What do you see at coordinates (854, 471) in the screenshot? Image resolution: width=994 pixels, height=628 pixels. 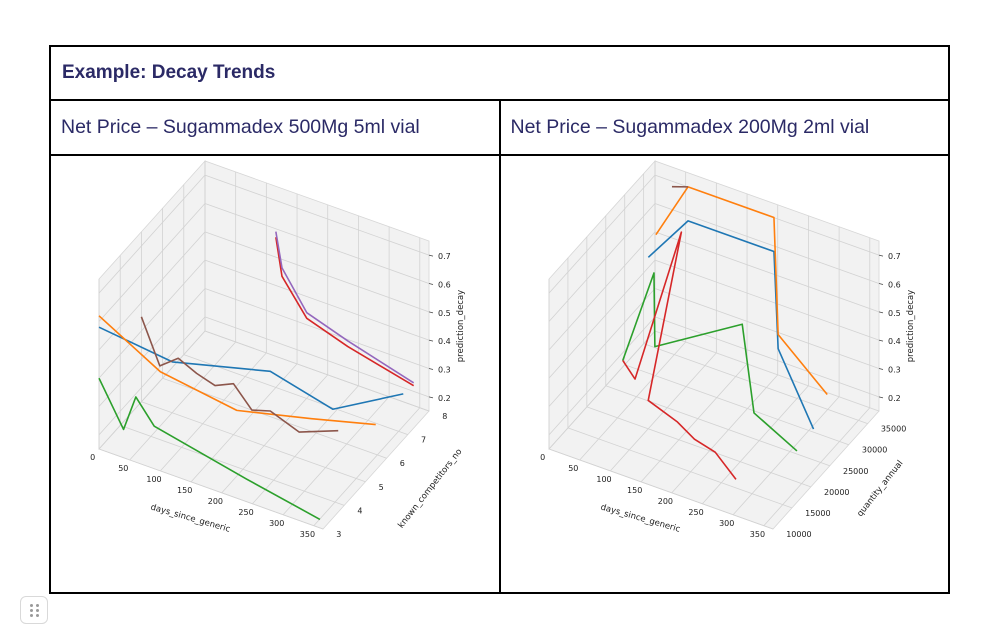 I see `y-tick-label: 25000` at bounding box center [854, 471].